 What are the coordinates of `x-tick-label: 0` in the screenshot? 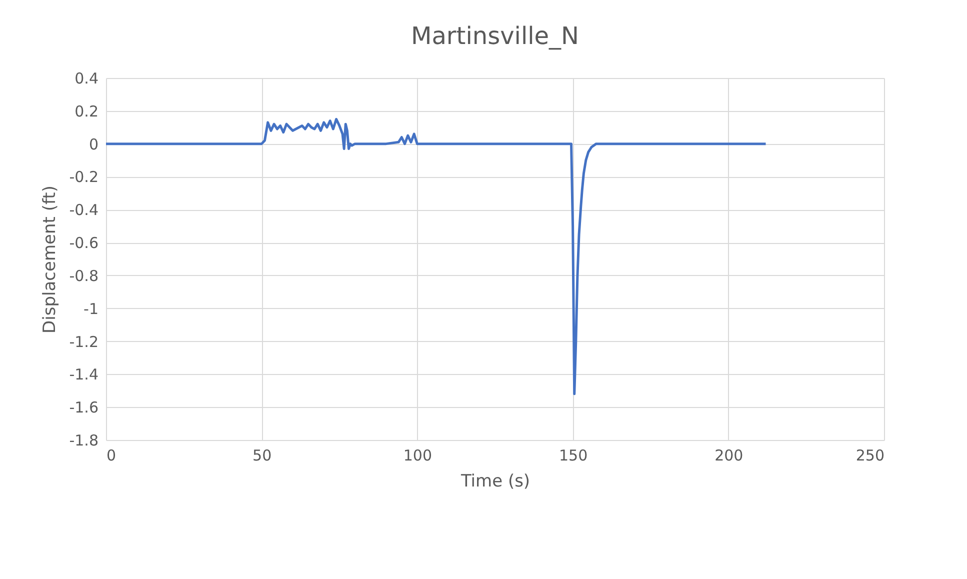 It's located at (111, 455).